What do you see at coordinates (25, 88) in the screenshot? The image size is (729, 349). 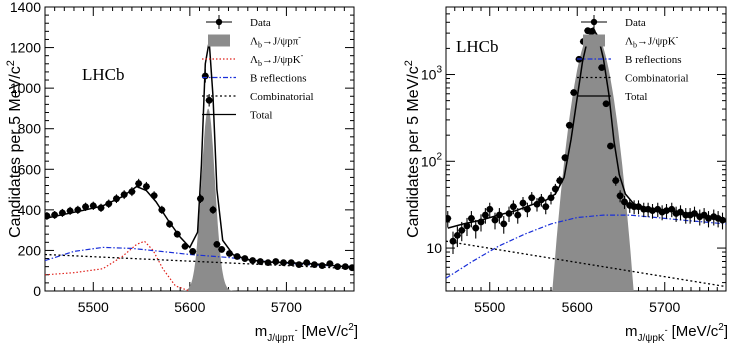 I see `y-tick-label: 1000` at bounding box center [25, 88].